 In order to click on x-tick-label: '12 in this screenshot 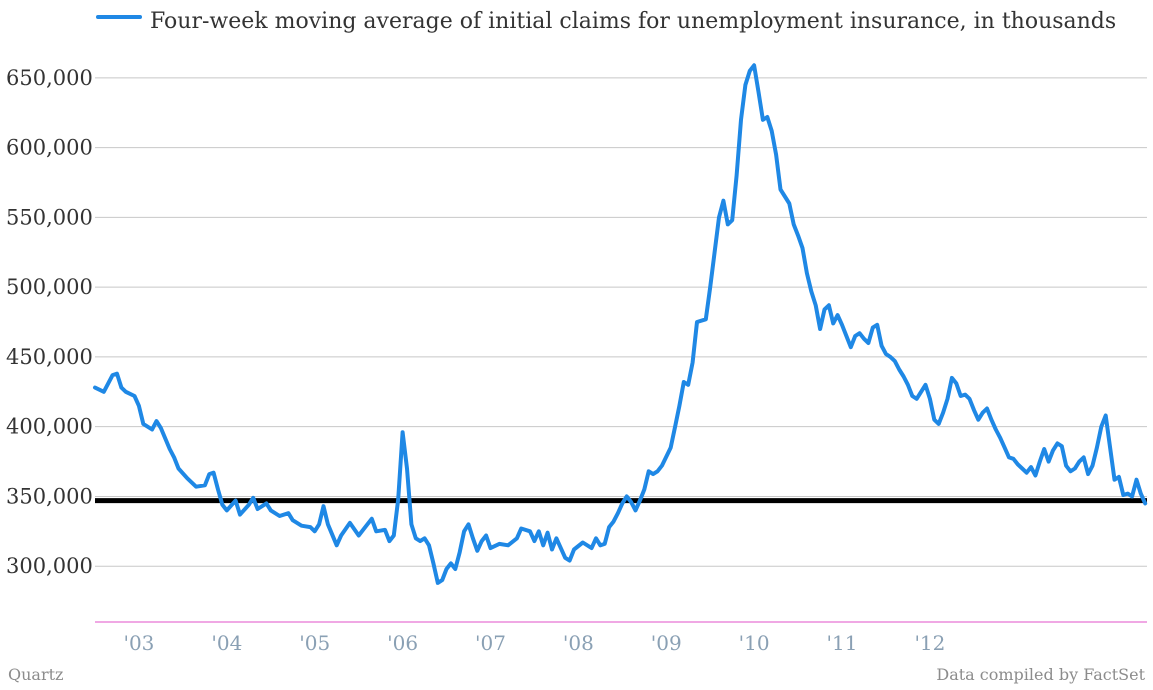, I will do `click(929, 643)`.